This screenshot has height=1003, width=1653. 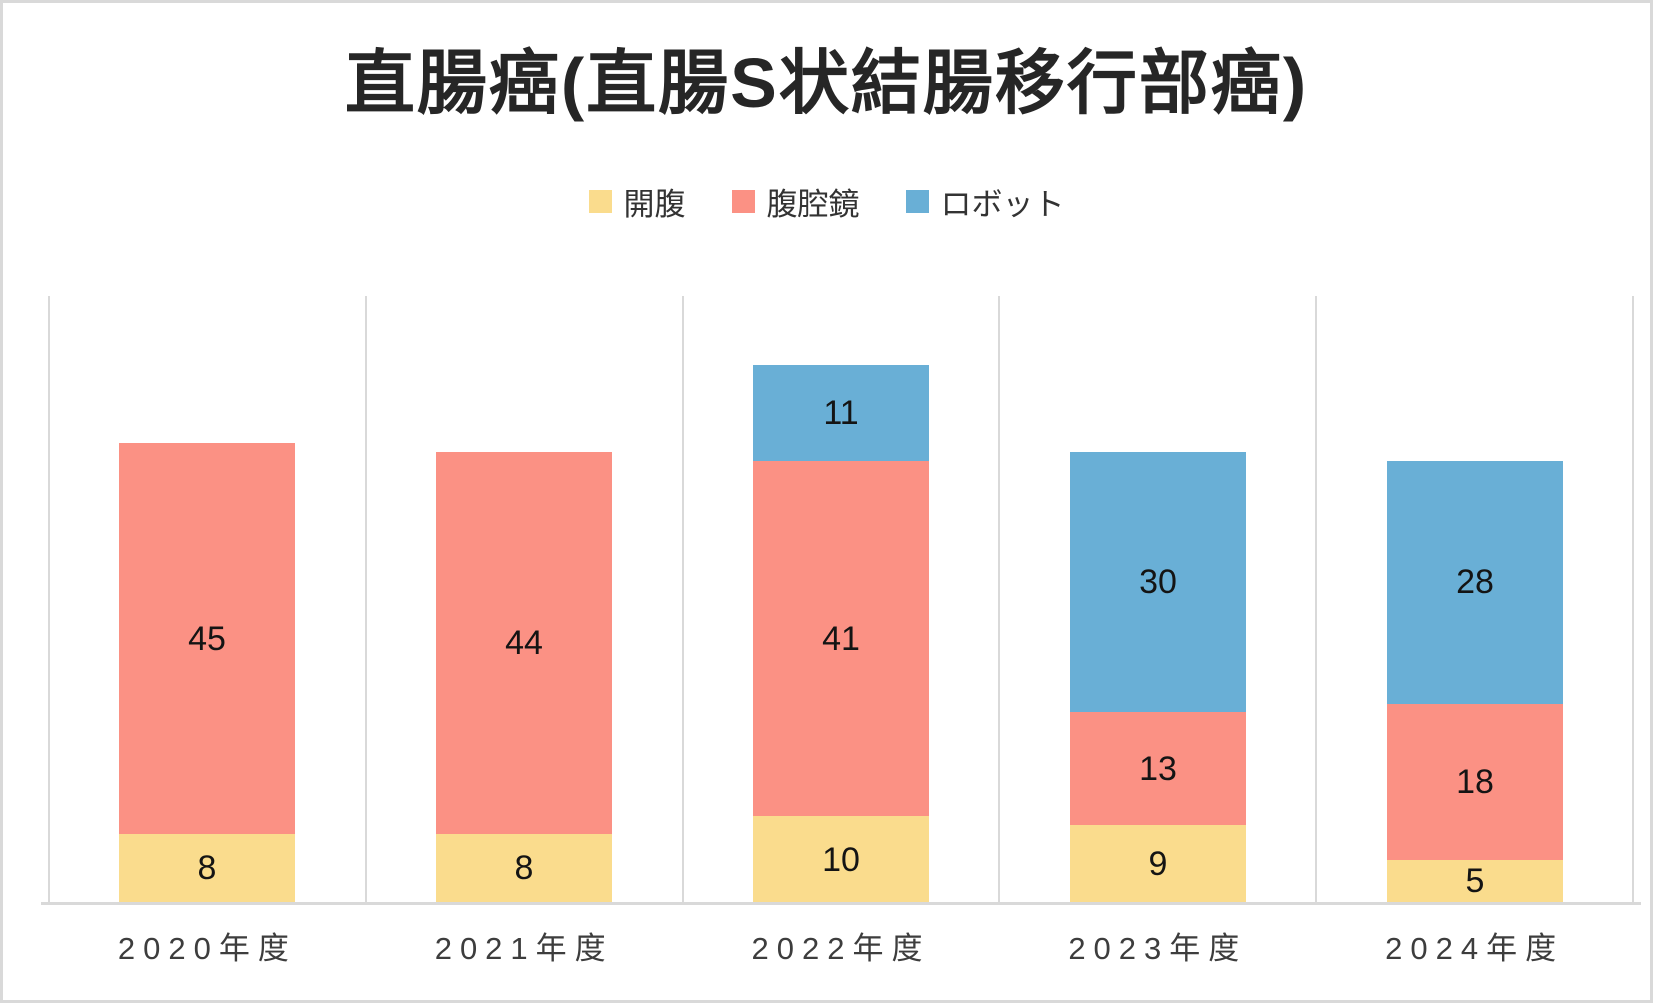 I want to click on bar-segment: 9, so click(x=1158, y=863).